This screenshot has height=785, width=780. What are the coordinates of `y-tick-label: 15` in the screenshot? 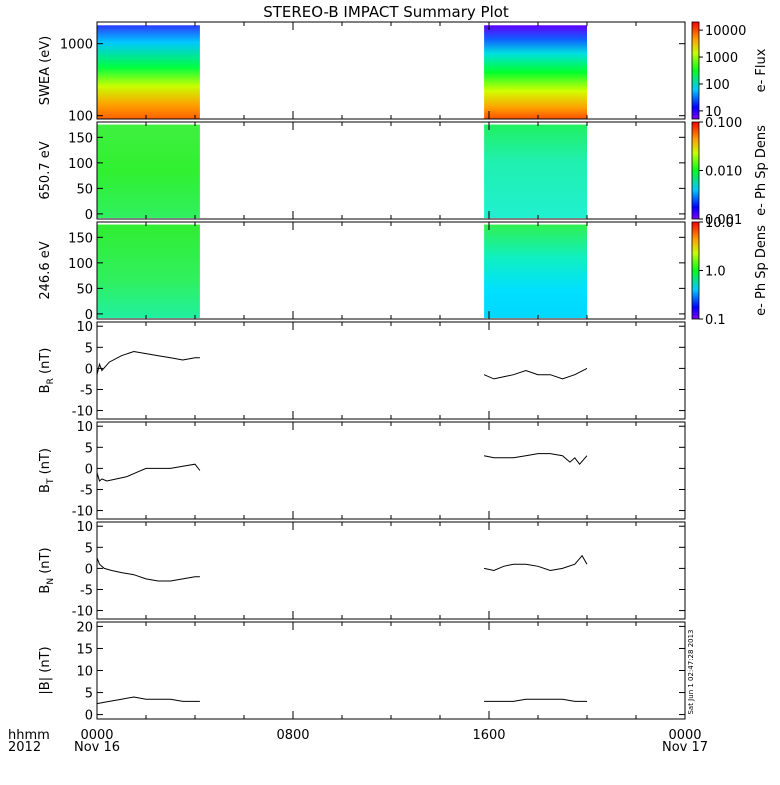 It's located at (84, 649).